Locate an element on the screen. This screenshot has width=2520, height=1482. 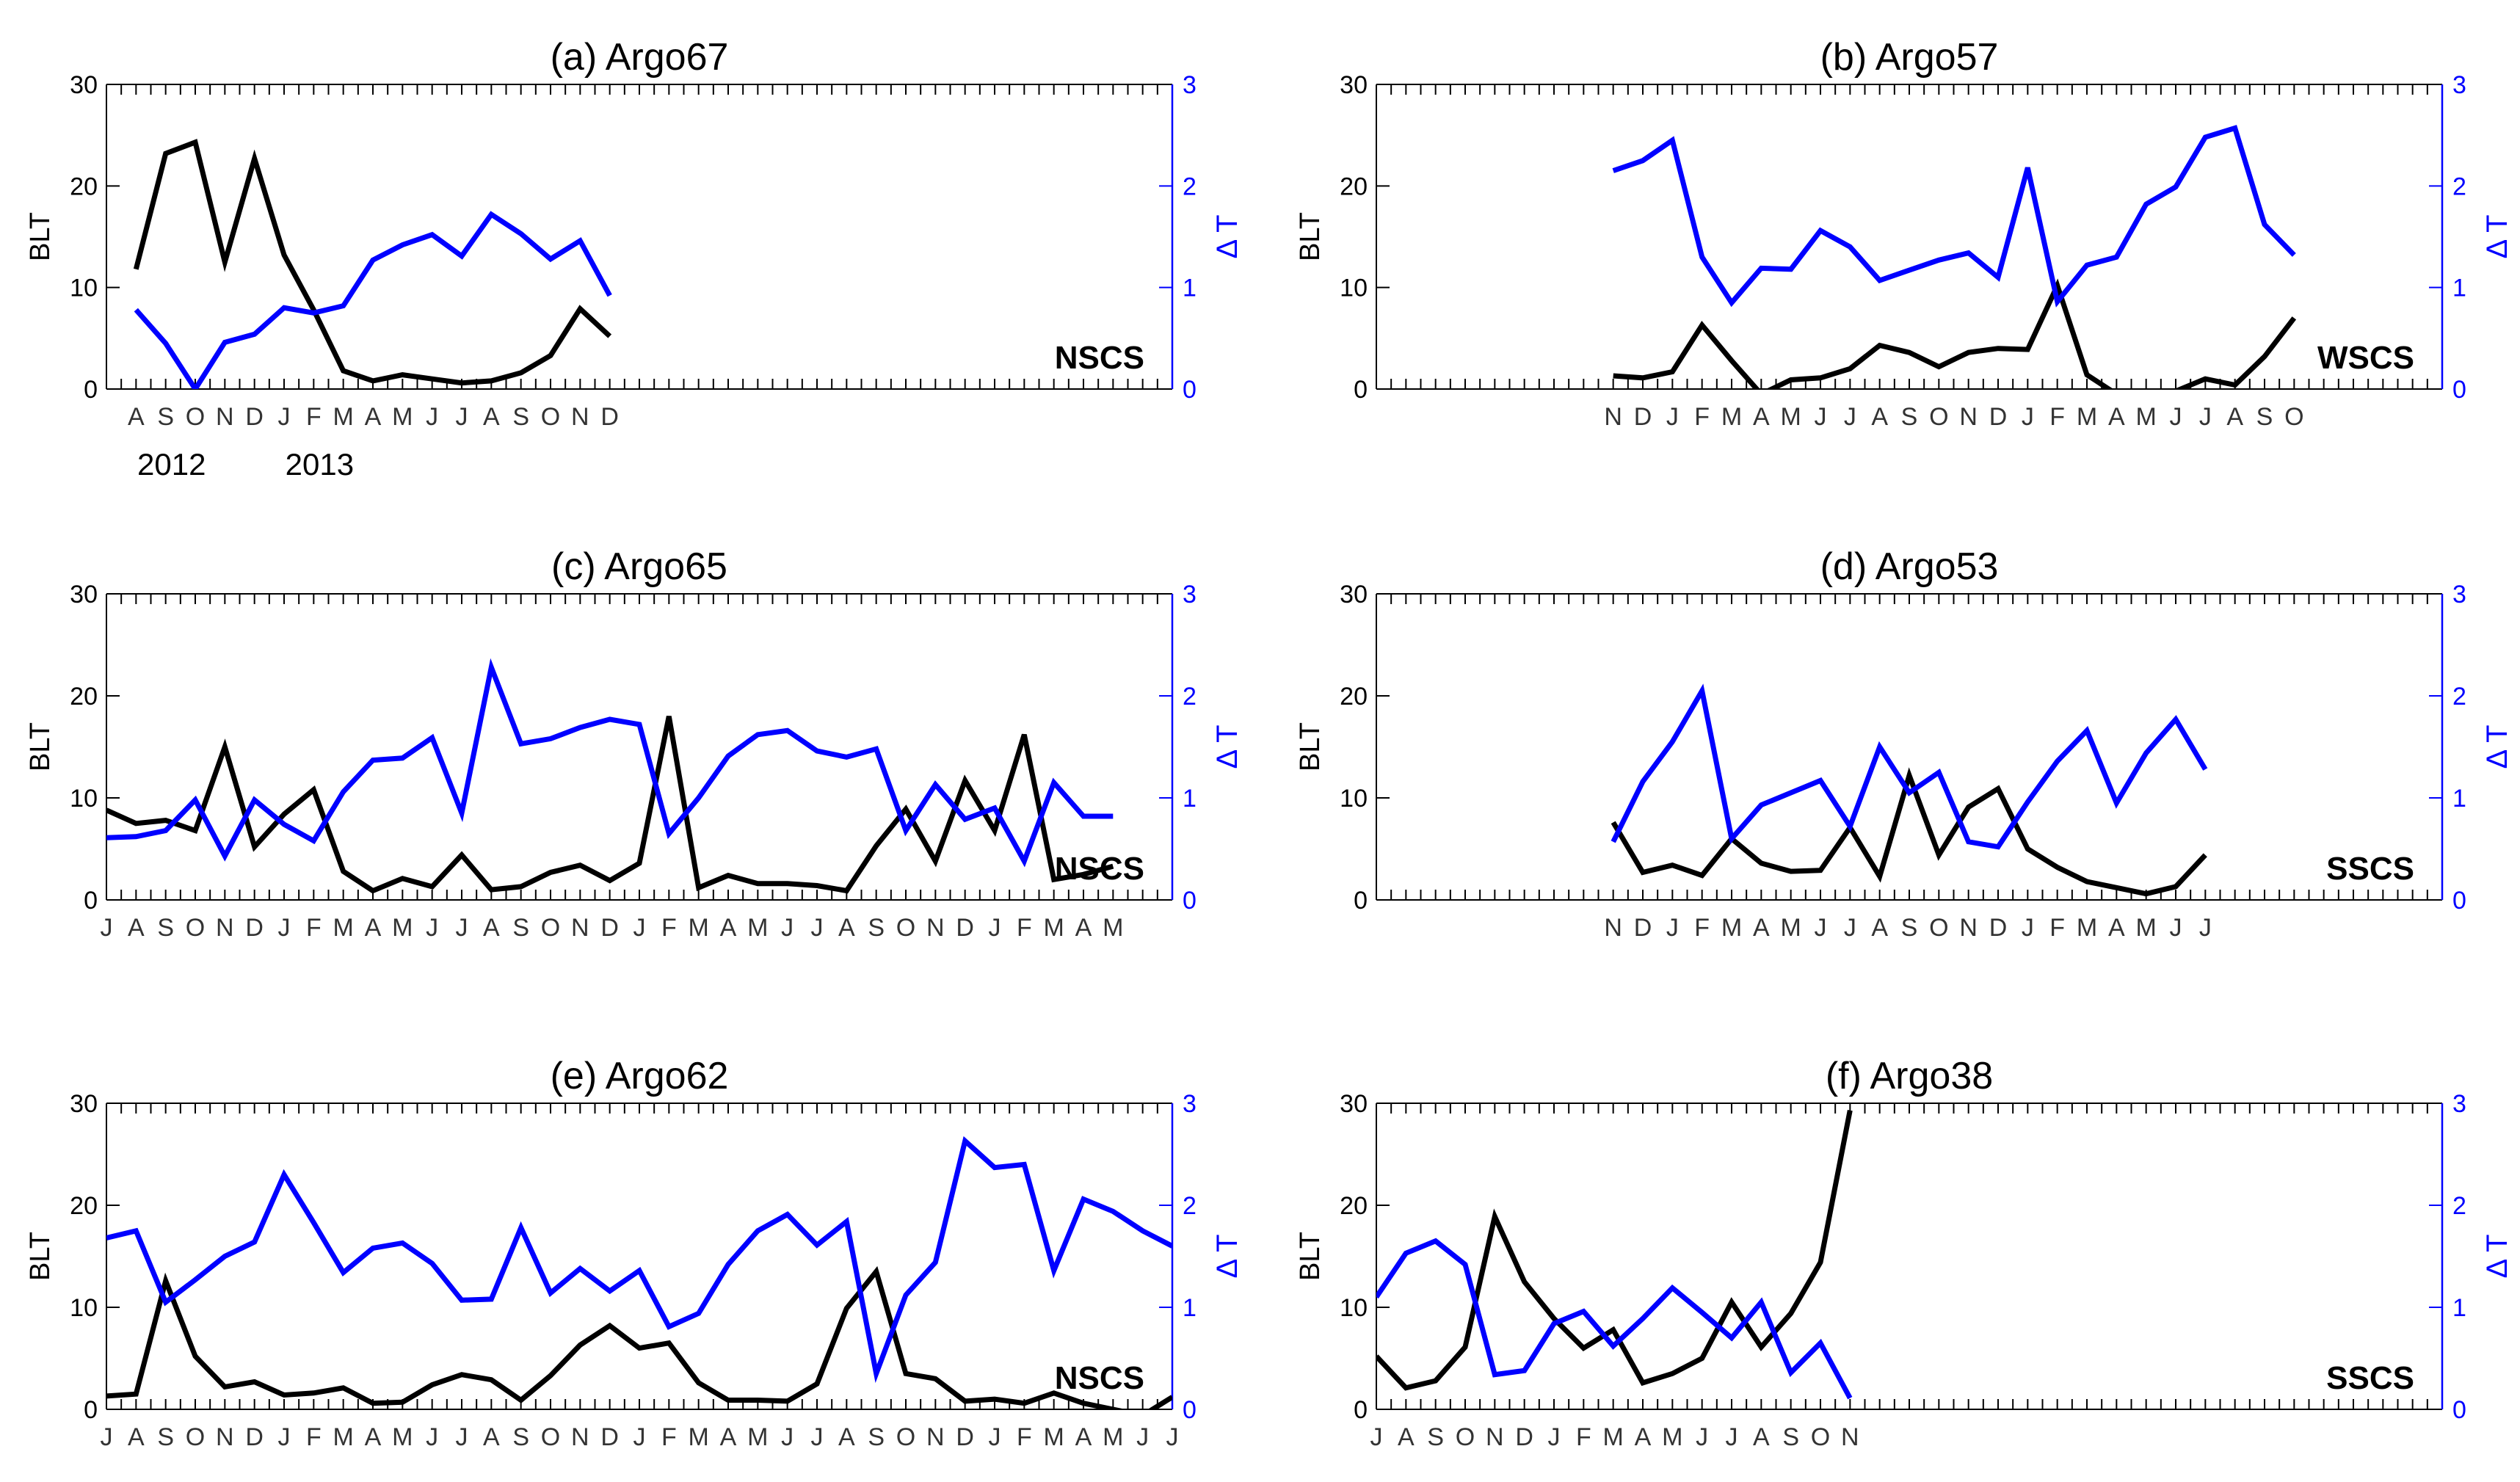
year-label: 2012 is located at coordinates (171, 464).